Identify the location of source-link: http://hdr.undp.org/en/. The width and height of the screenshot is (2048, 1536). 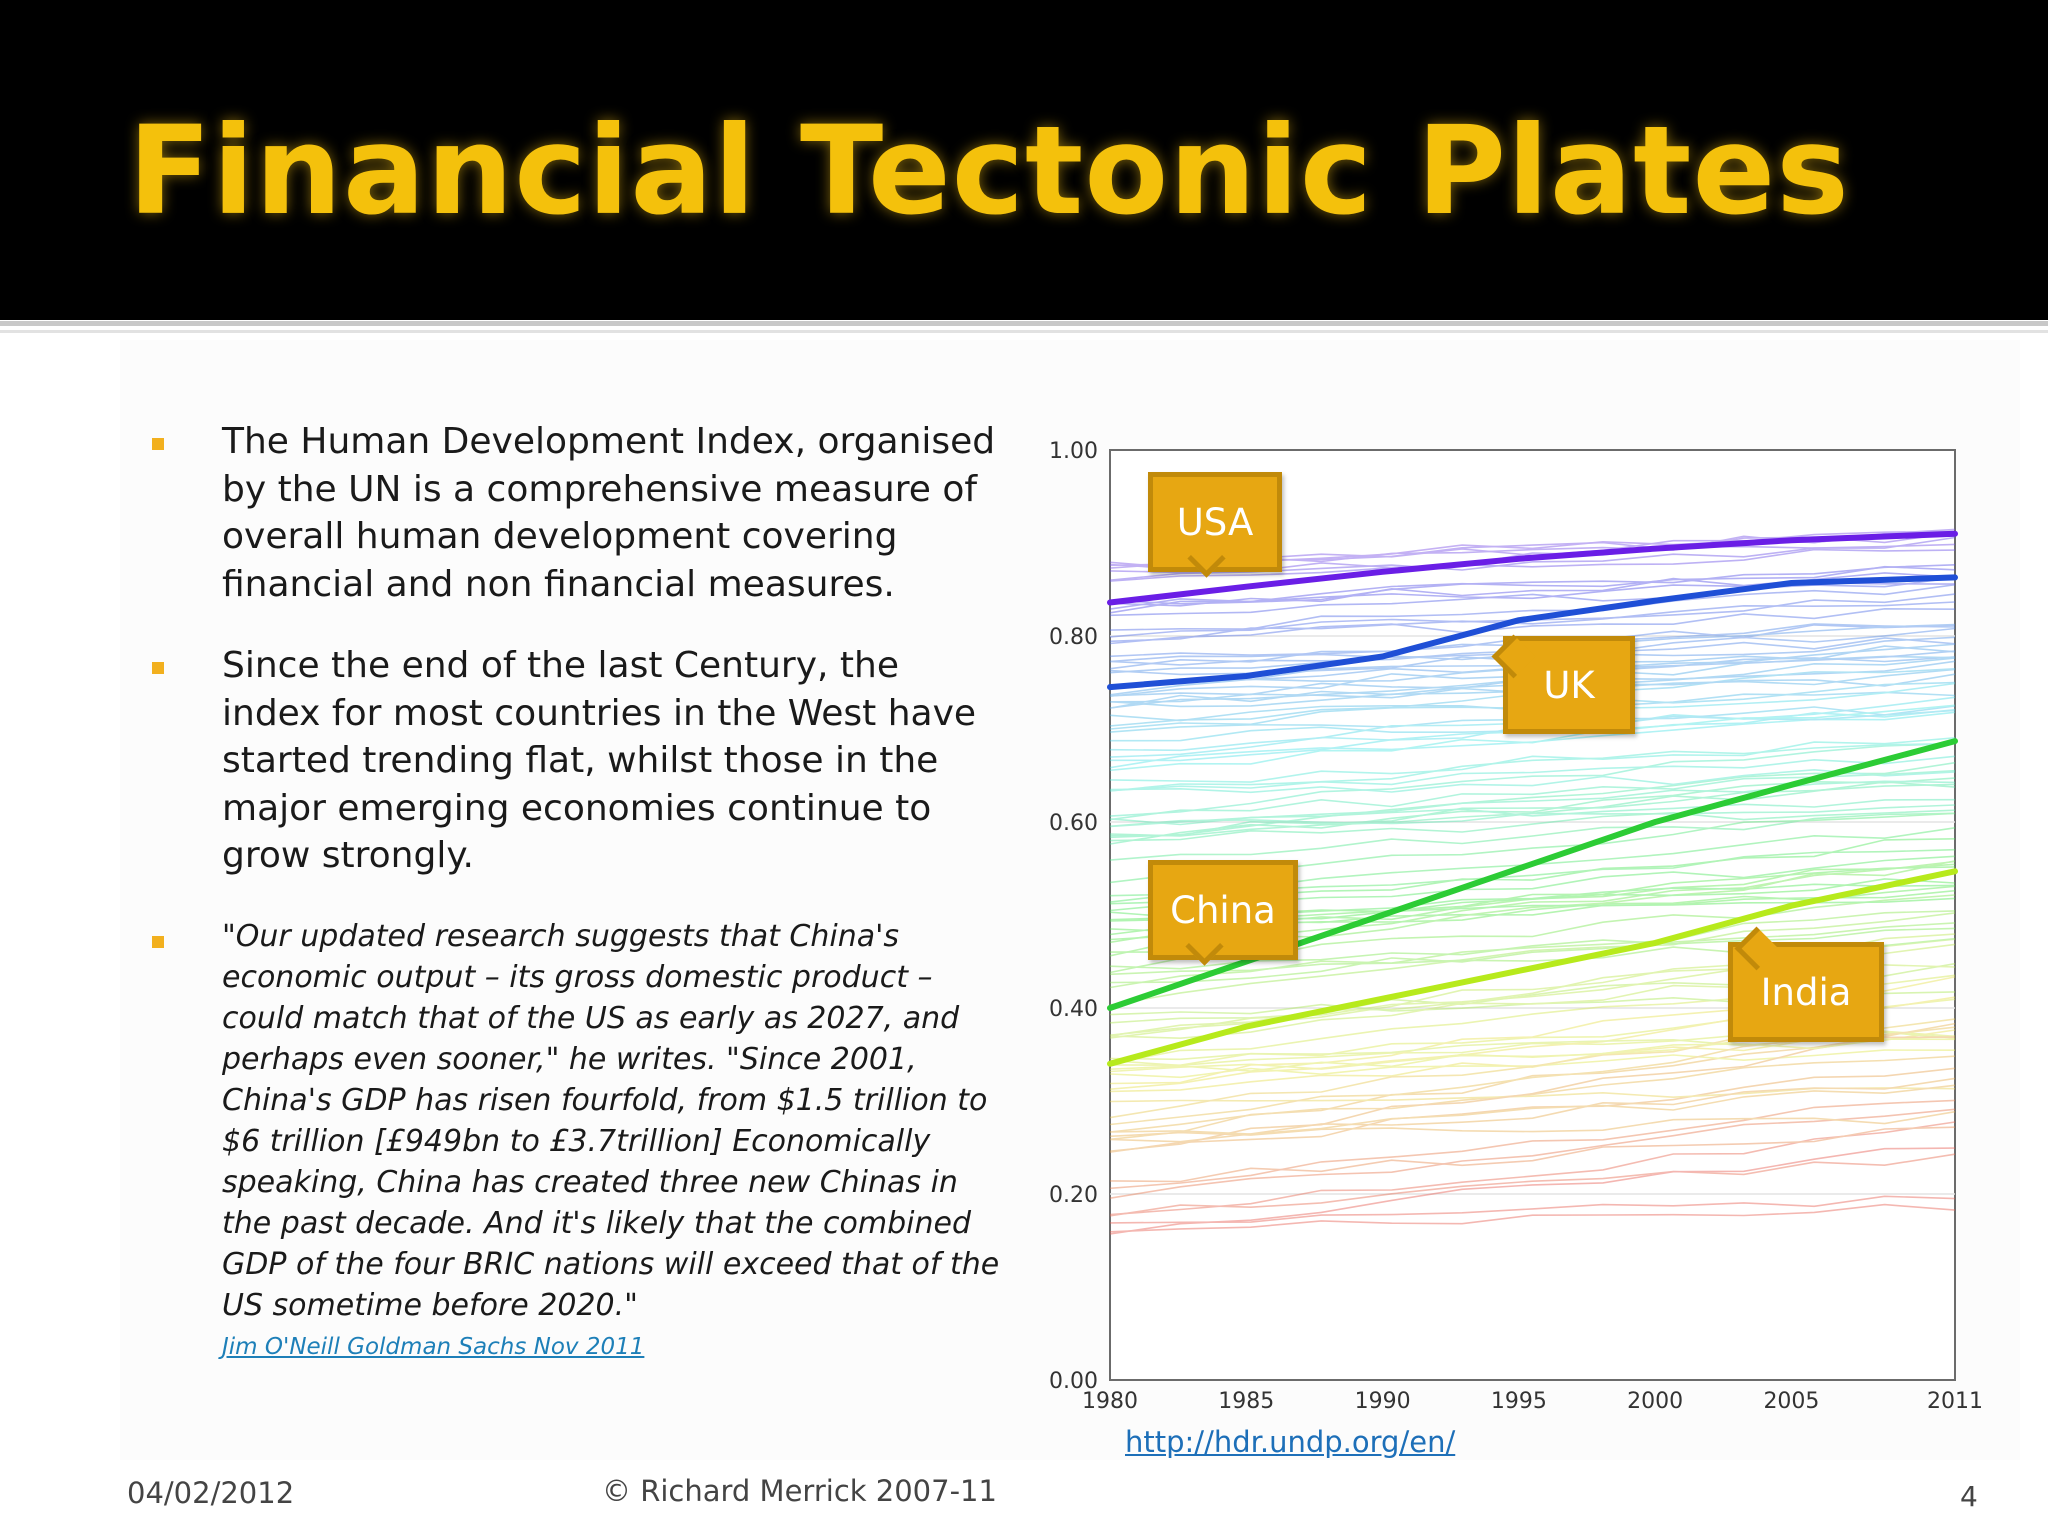
(1290, 1442).